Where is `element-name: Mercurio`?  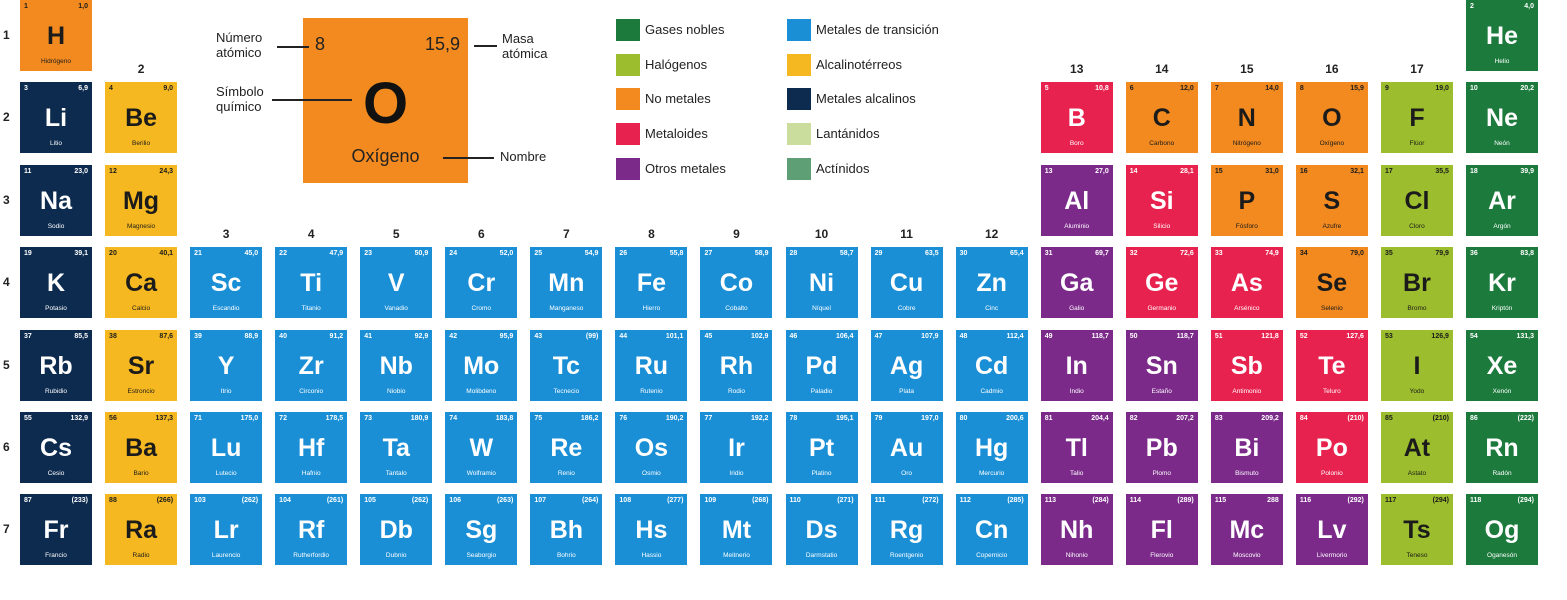
element-name: Mercurio is located at coordinates (992, 473).